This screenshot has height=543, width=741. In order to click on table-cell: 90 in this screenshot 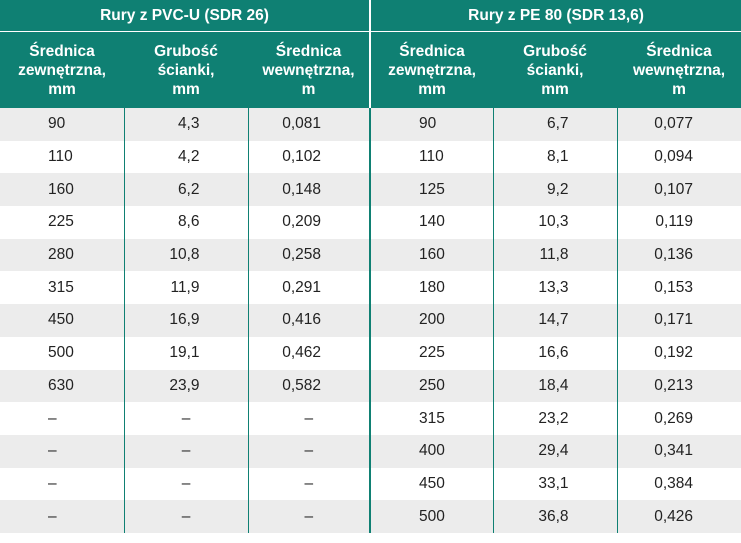, I will do `click(62, 124)`.